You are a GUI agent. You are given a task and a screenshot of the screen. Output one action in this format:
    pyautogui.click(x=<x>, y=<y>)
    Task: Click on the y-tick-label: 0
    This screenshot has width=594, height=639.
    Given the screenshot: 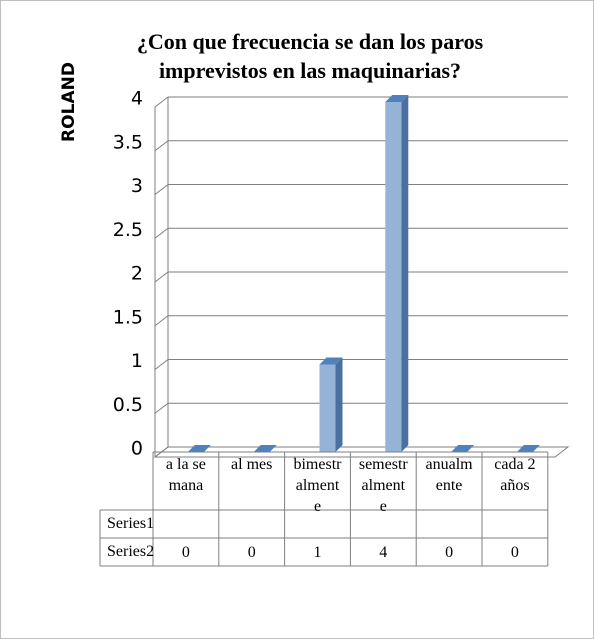 What is the action you would take?
    pyautogui.click(x=137, y=449)
    